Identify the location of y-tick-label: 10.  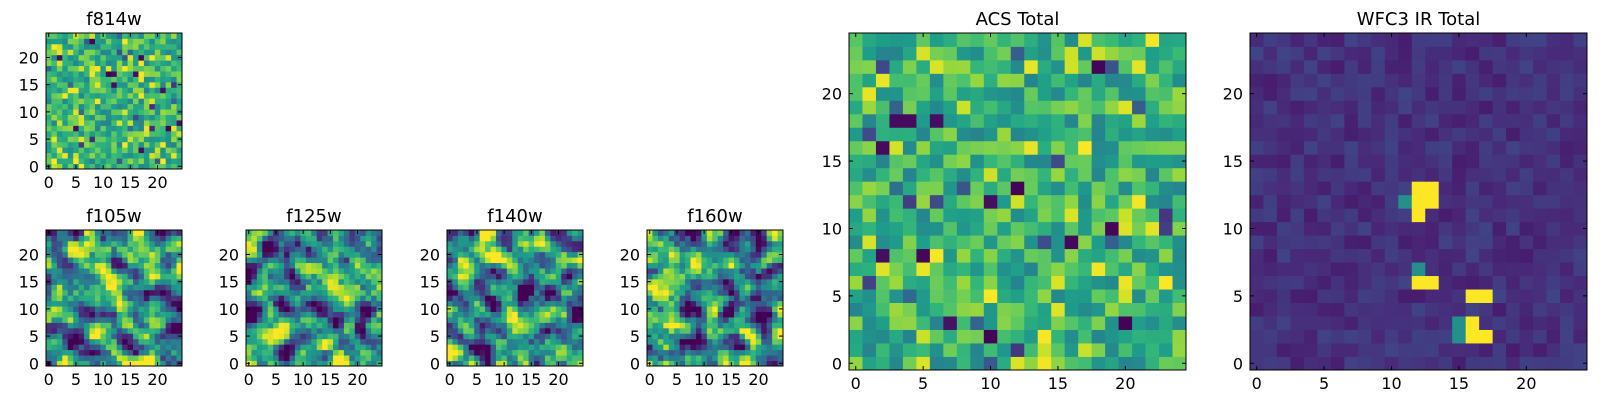
(430, 309).